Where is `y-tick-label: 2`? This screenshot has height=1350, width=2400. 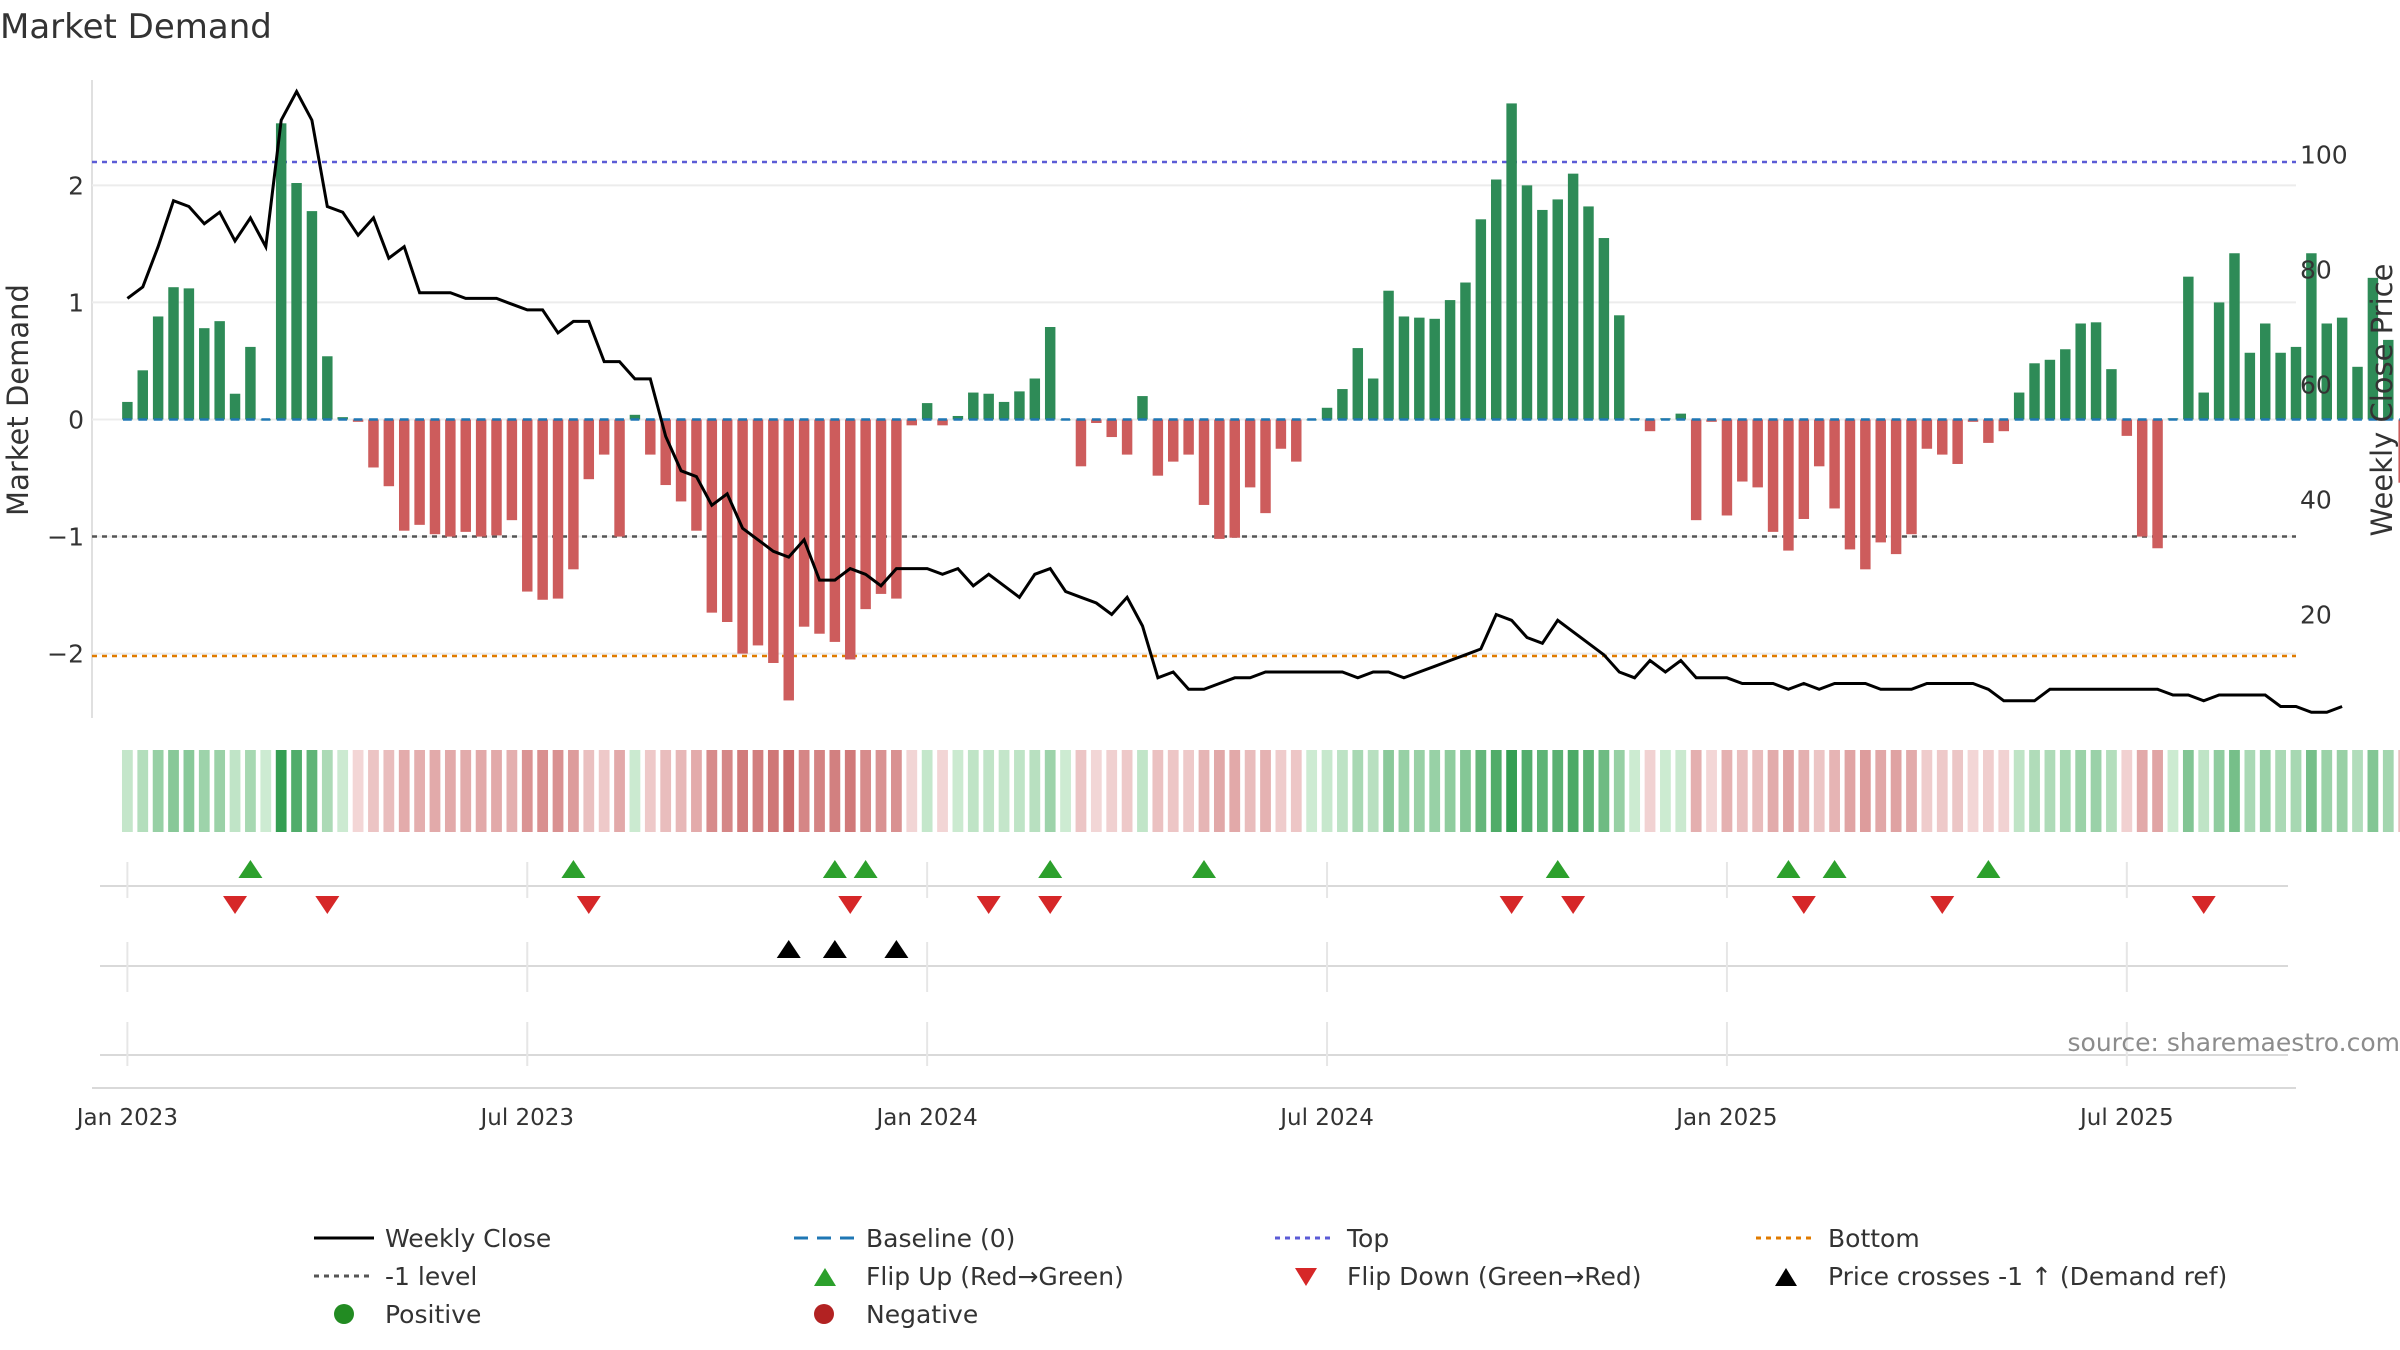 y-tick-label: 2 is located at coordinates (76, 185).